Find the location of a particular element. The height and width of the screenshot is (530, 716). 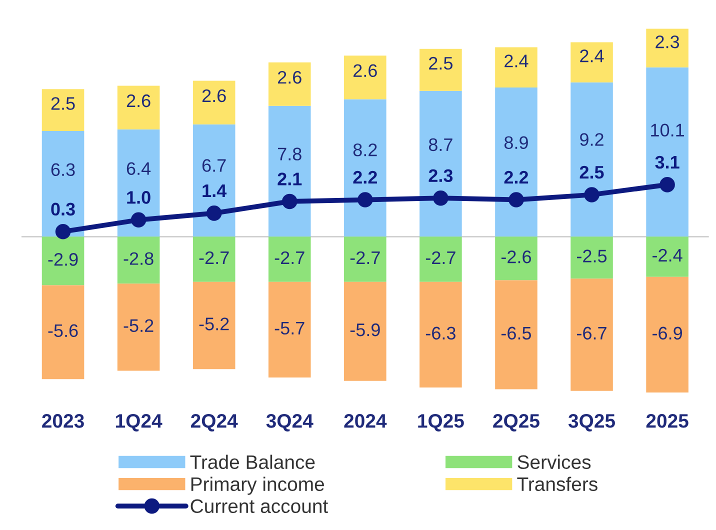

data-label: 8.9 is located at coordinates (516, 143).